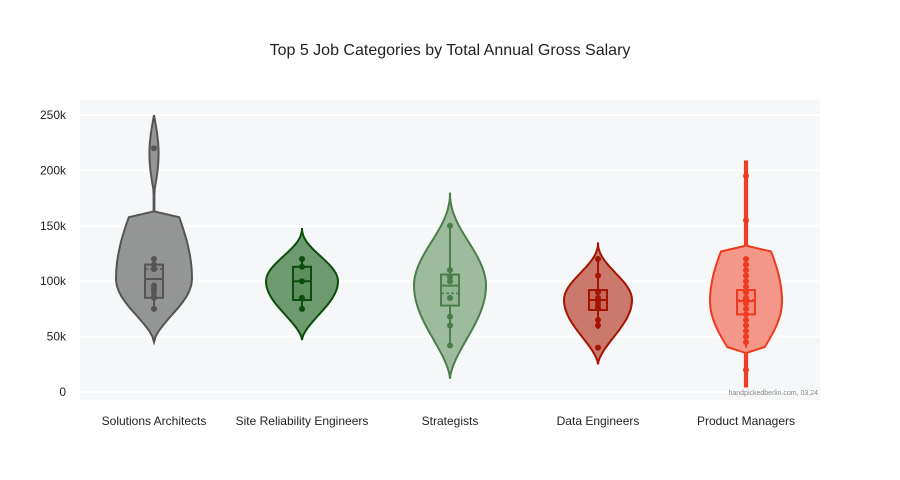  What do you see at coordinates (53, 170) in the screenshot?
I see `y-tick-label: 200k` at bounding box center [53, 170].